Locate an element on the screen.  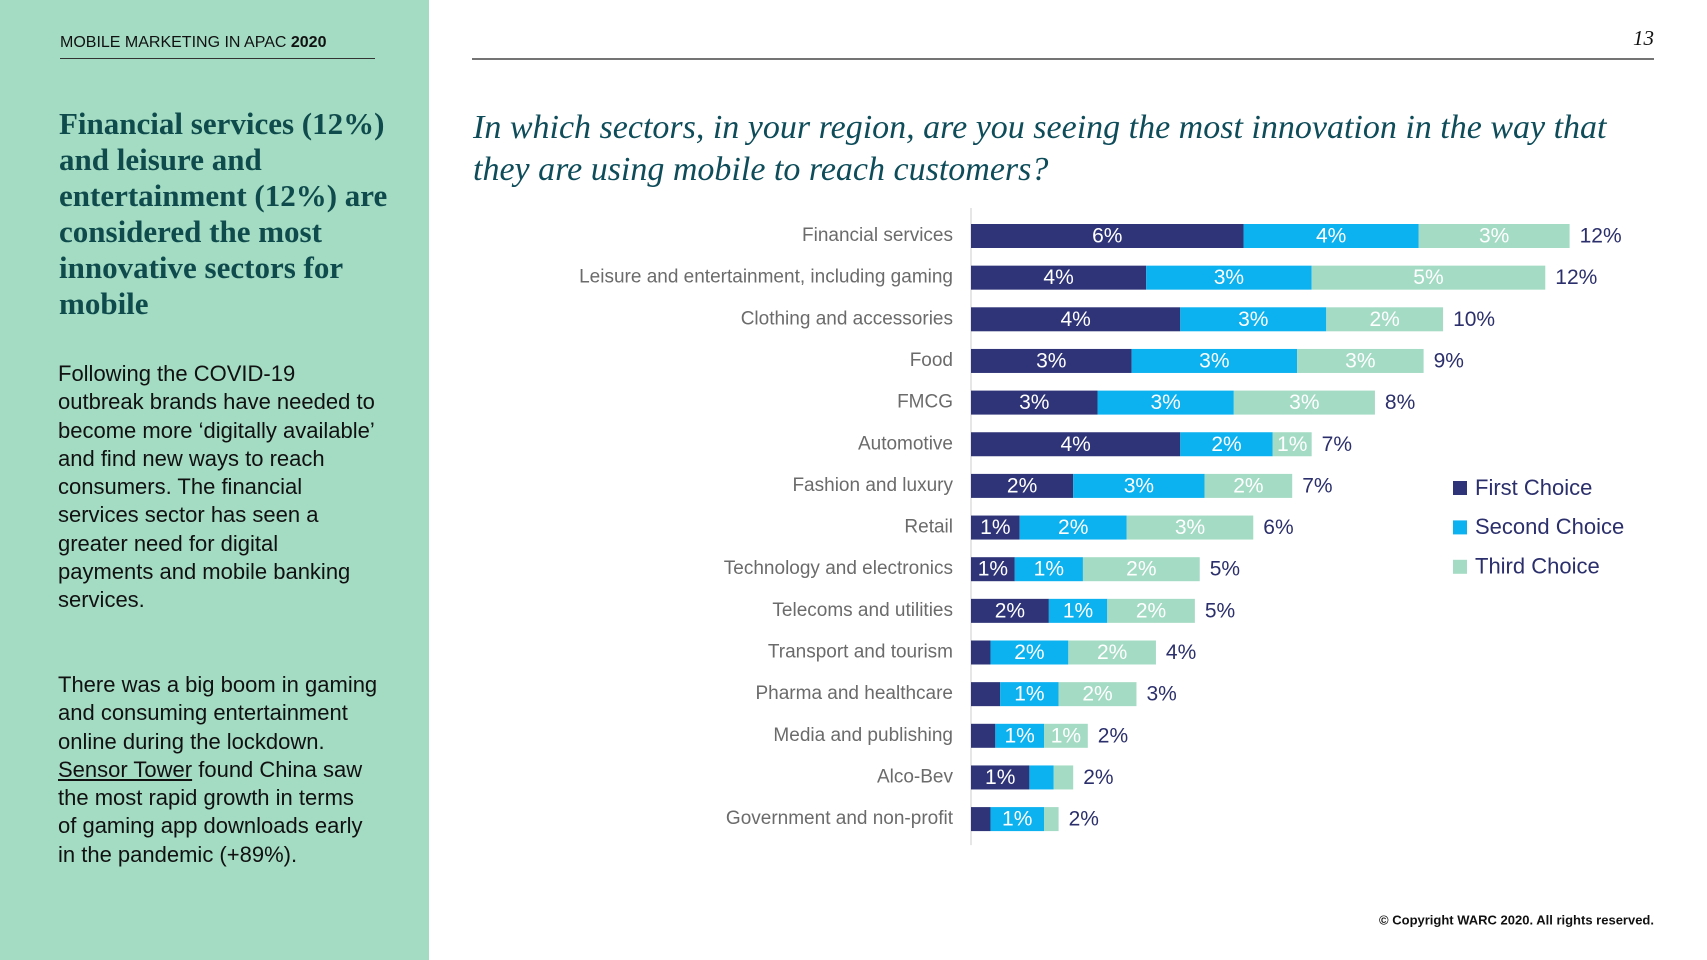
value-label: 6% is located at coordinates (1107, 236).